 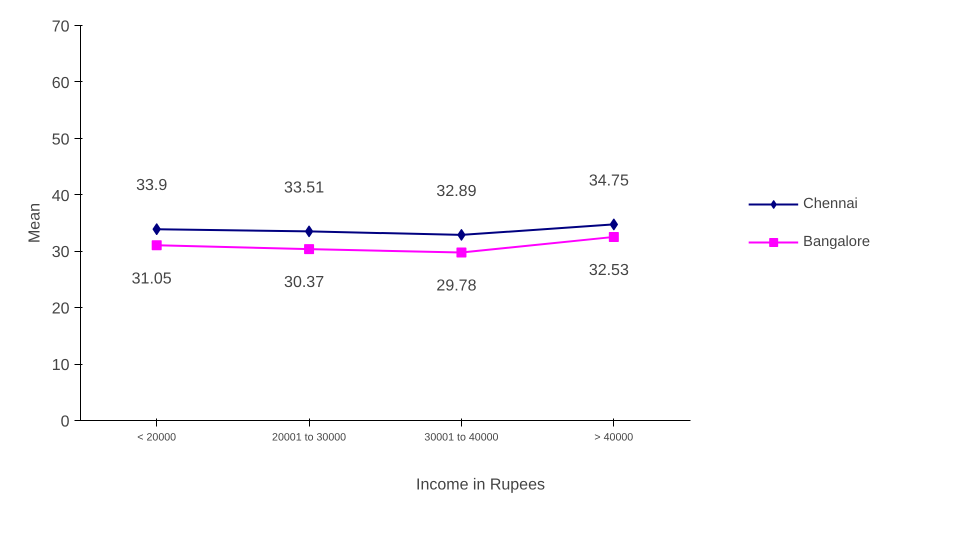 I want to click on data-label: 32.53, so click(x=608, y=270).